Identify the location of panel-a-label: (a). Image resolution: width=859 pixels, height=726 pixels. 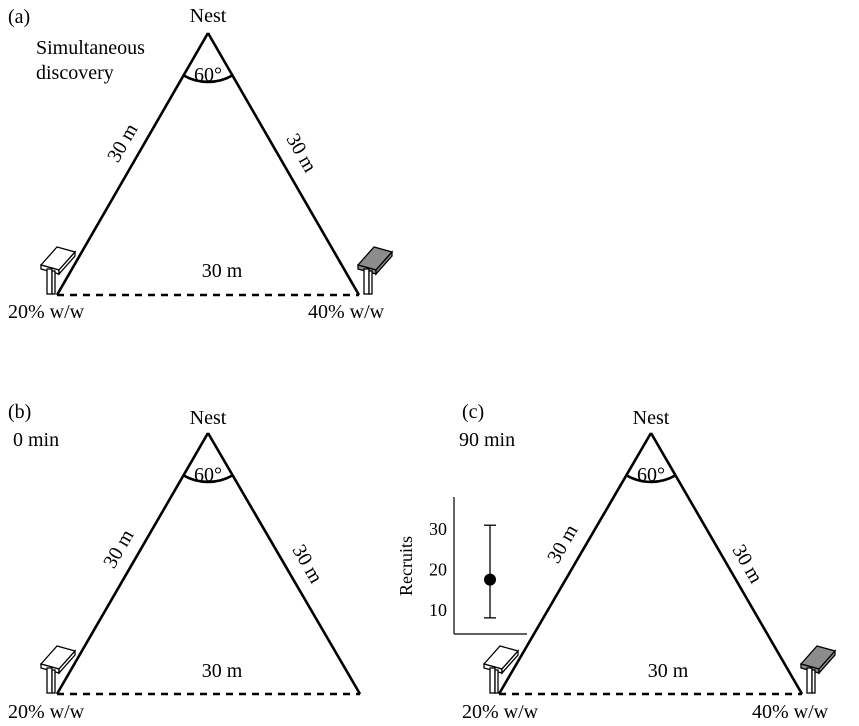
(19, 17).